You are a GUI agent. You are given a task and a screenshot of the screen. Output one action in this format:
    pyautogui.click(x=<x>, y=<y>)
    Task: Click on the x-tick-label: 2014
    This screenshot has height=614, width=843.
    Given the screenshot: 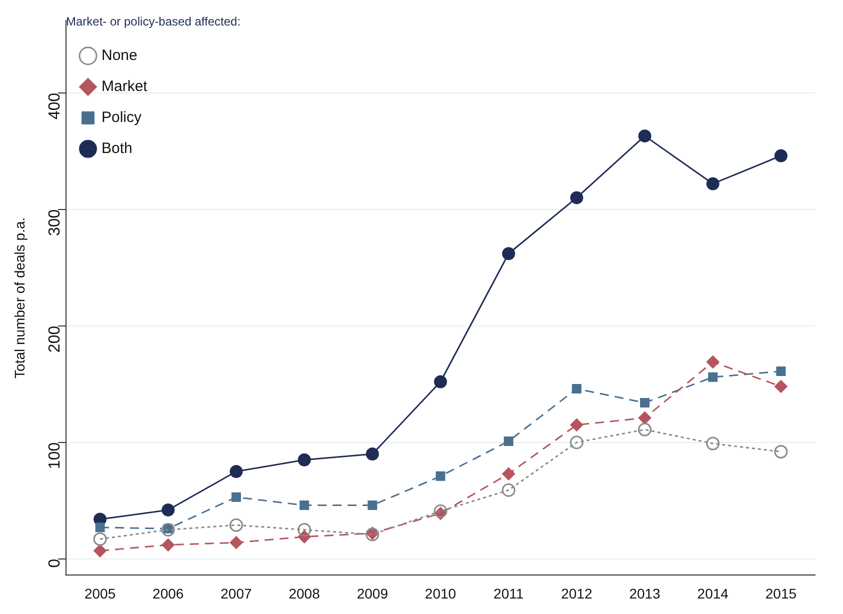 What is the action you would take?
    pyautogui.click(x=713, y=593)
    